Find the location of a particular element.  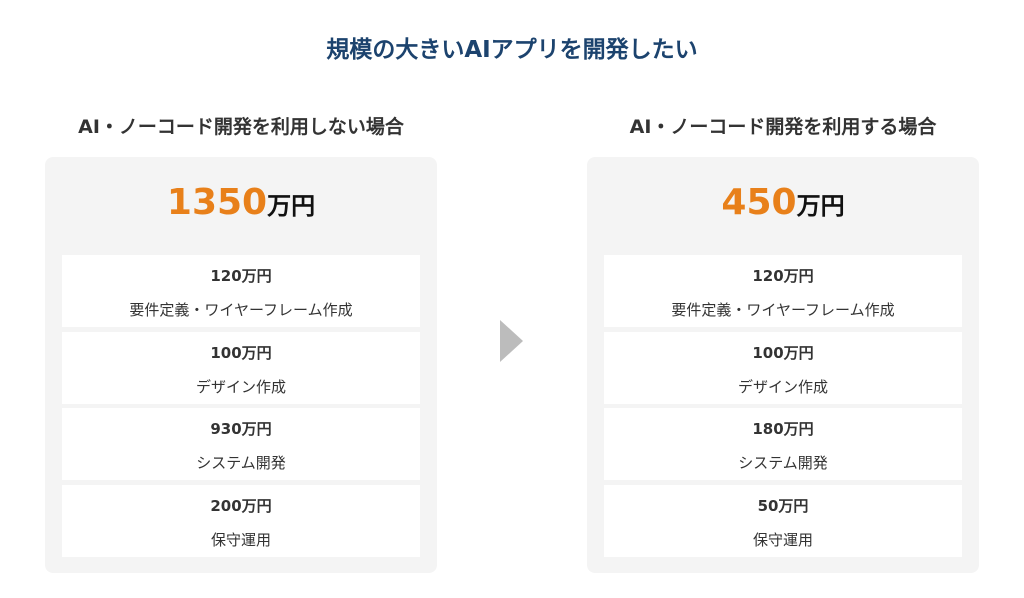

total-value: 1350 is located at coordinates (217, 202).